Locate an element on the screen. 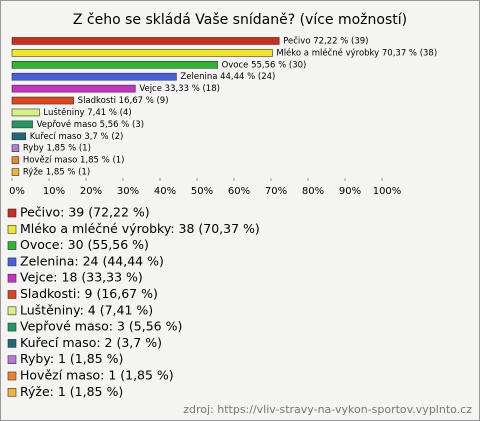 The height and width of the screenshot is (421, 480). x-tick-label: 90% is located at coordinates (350, 191).